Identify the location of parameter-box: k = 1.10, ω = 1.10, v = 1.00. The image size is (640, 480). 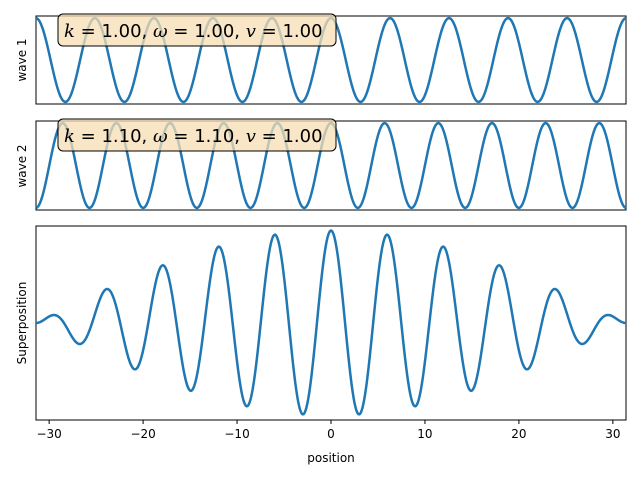
(197, 135).